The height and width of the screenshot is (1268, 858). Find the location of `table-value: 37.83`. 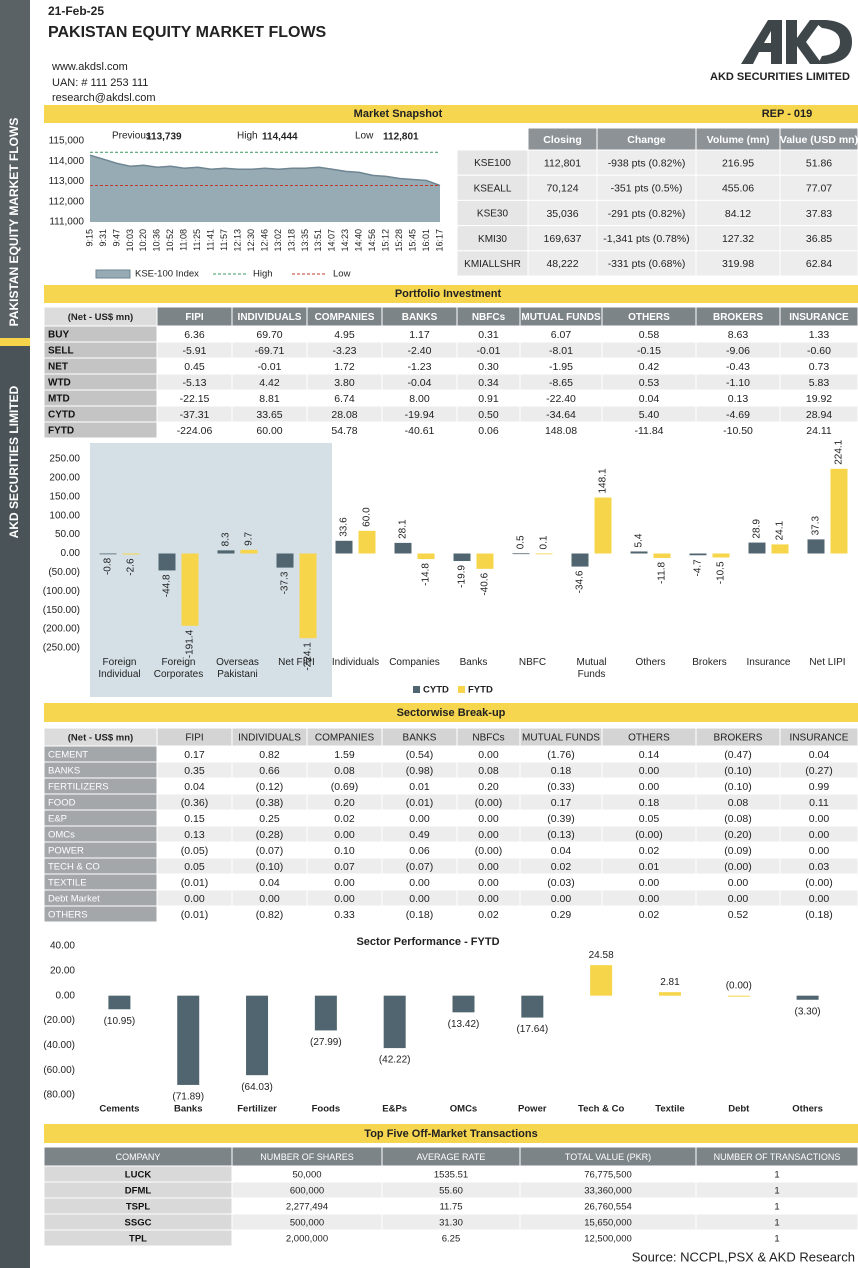

table-value: 37.83 is located at coordinates (819, 214).